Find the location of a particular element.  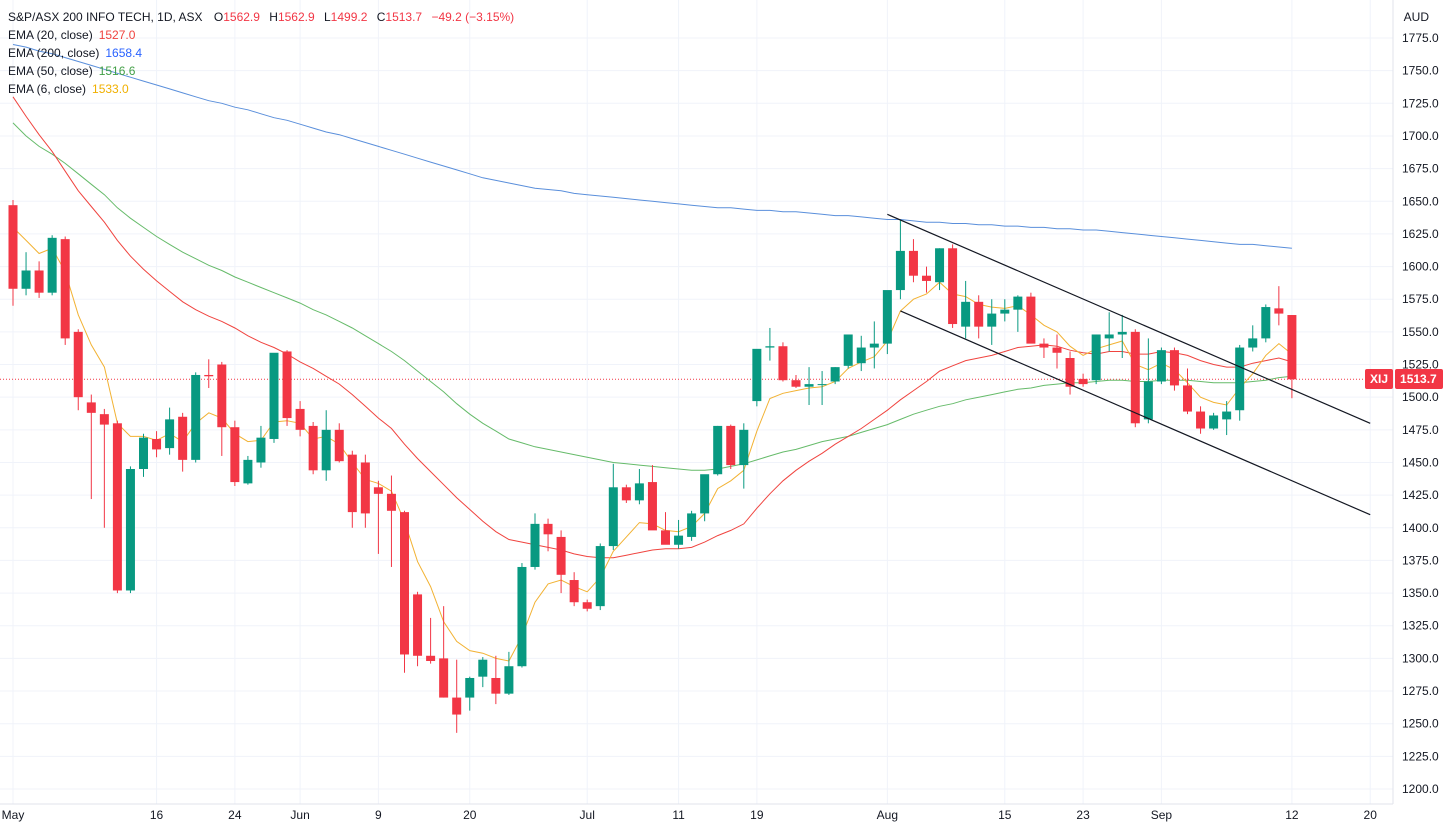

x-tick-label: 9 is located at coordinates (378, 815).